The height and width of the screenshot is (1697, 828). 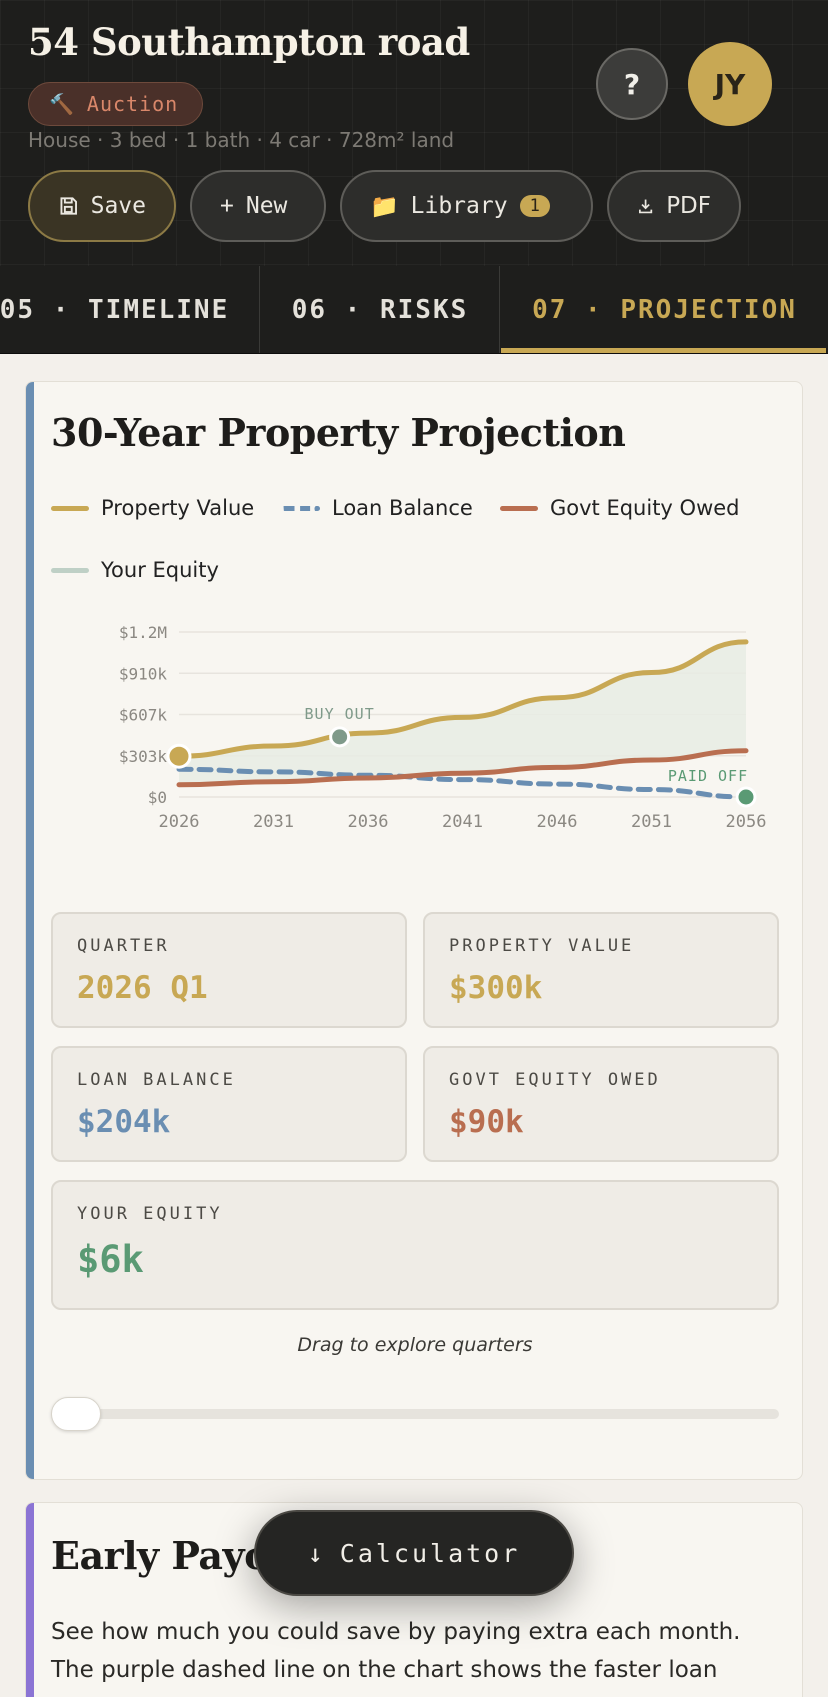 What do you see at coordinates (632, 84) in the screenshot?
I see `help-button: ?` at bounding box center [632, 84].